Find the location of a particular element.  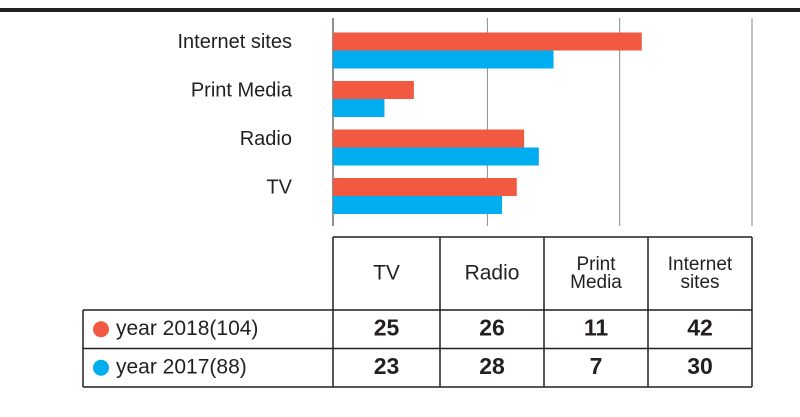

table-value: 28 is located at coordinates (492, 366).